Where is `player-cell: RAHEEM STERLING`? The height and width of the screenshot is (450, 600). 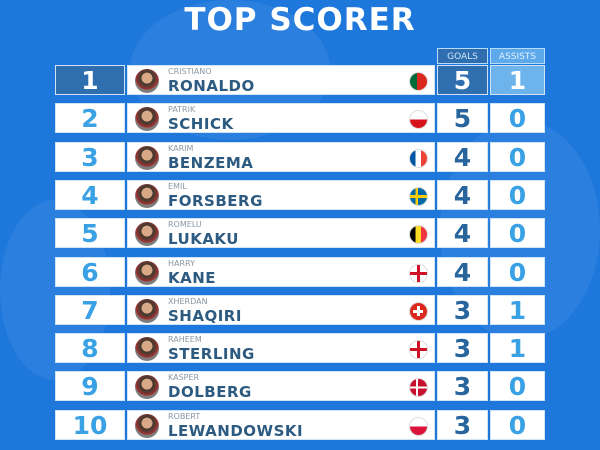 player-cell: RAHEEM STERLING is located at coordinates (281, 348).